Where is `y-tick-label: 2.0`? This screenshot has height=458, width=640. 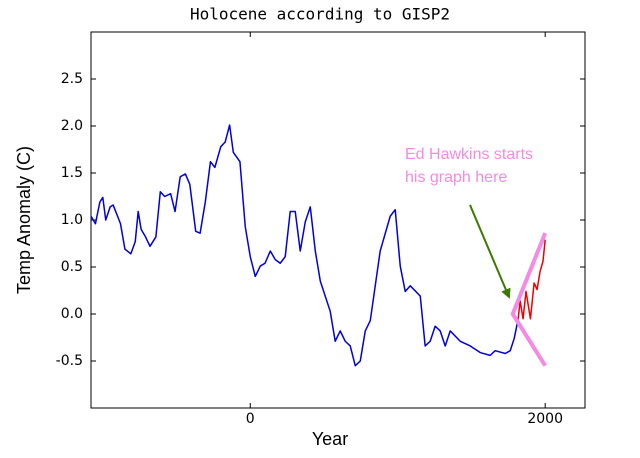 y-tick-label: 2.0 is located at coordinates (72, 126).